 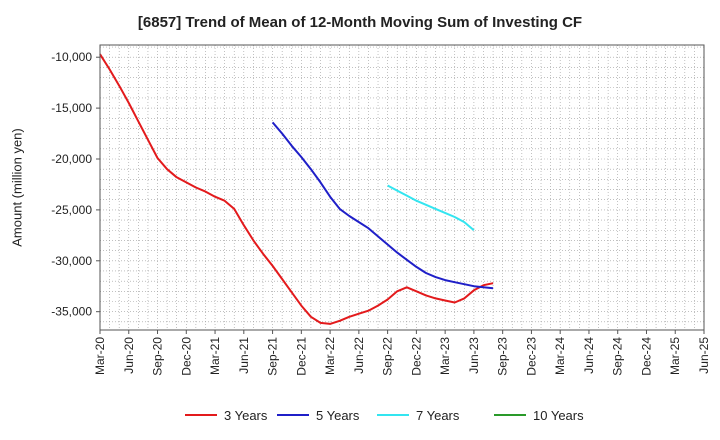 What do you see at coordinates (16, 187) in the screenshot?
I see `y-axis-label: Amount (million yen)` at bounding box center [16, 187].